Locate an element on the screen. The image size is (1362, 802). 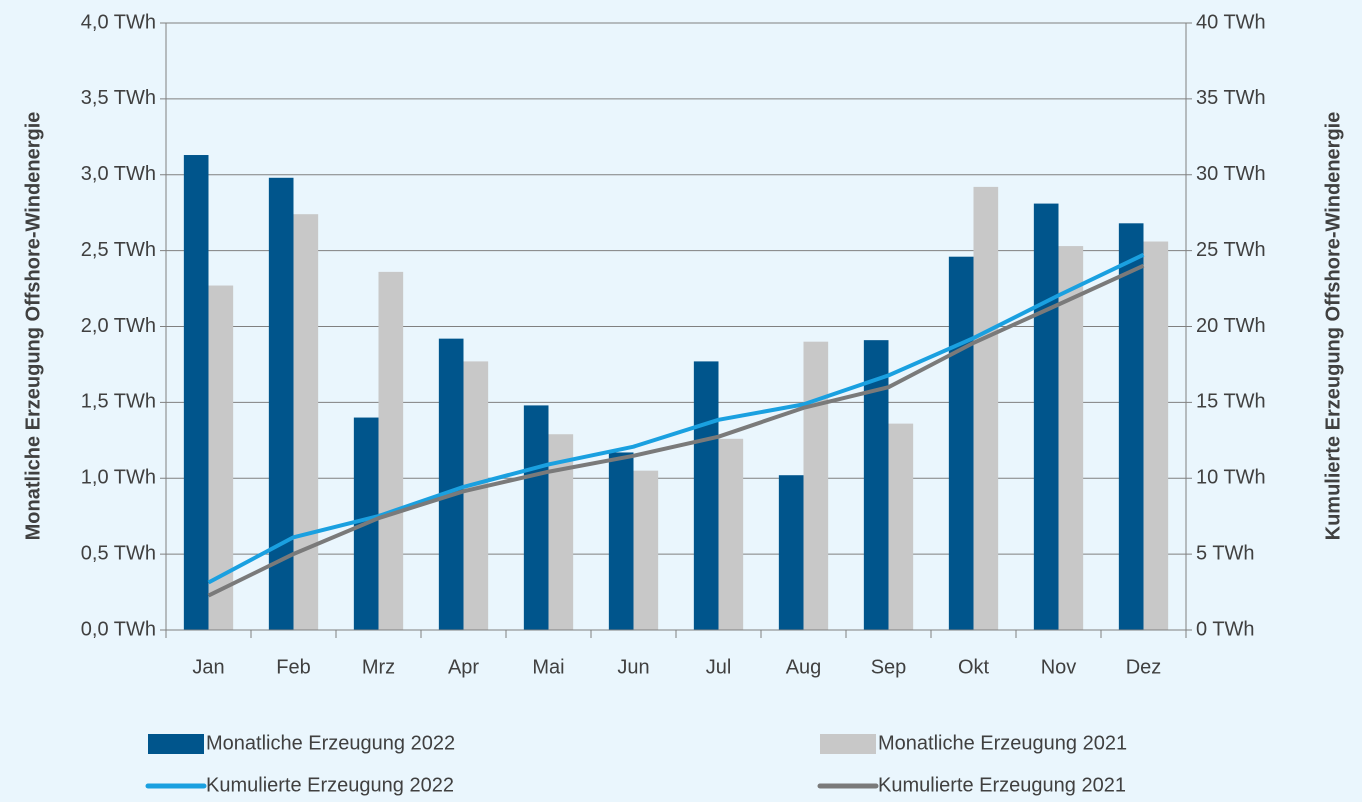
y-tick-label: 0,0 TWh is located at coordinates (118, 629).